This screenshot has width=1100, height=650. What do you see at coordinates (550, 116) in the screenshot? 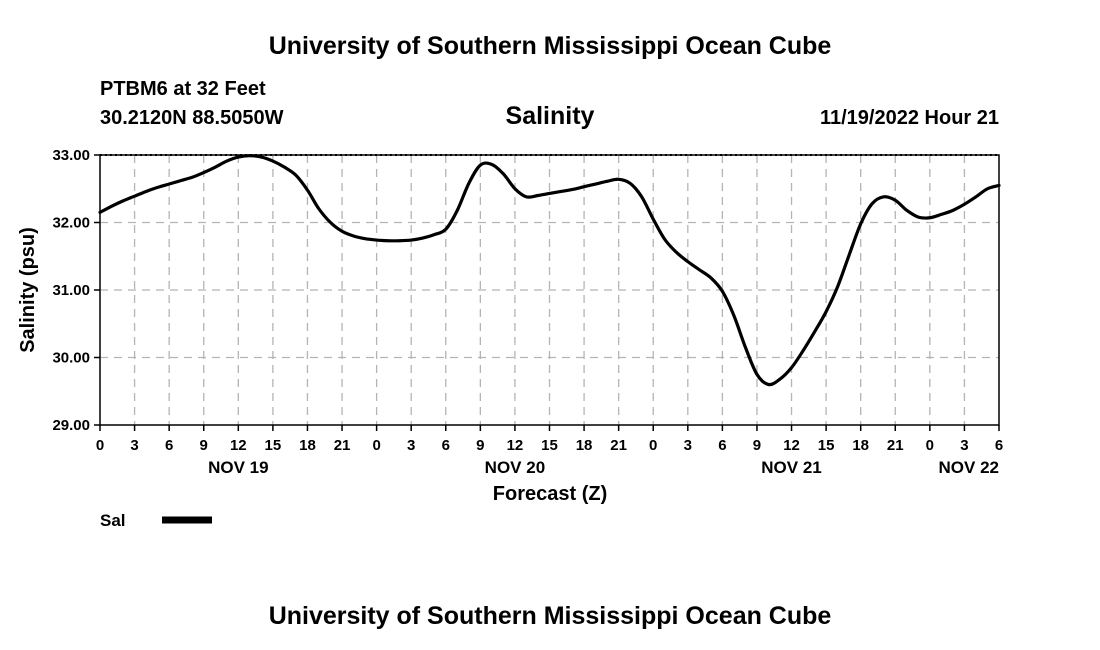
I see `chart-title: Salinity` at bounding box center [550, 116].